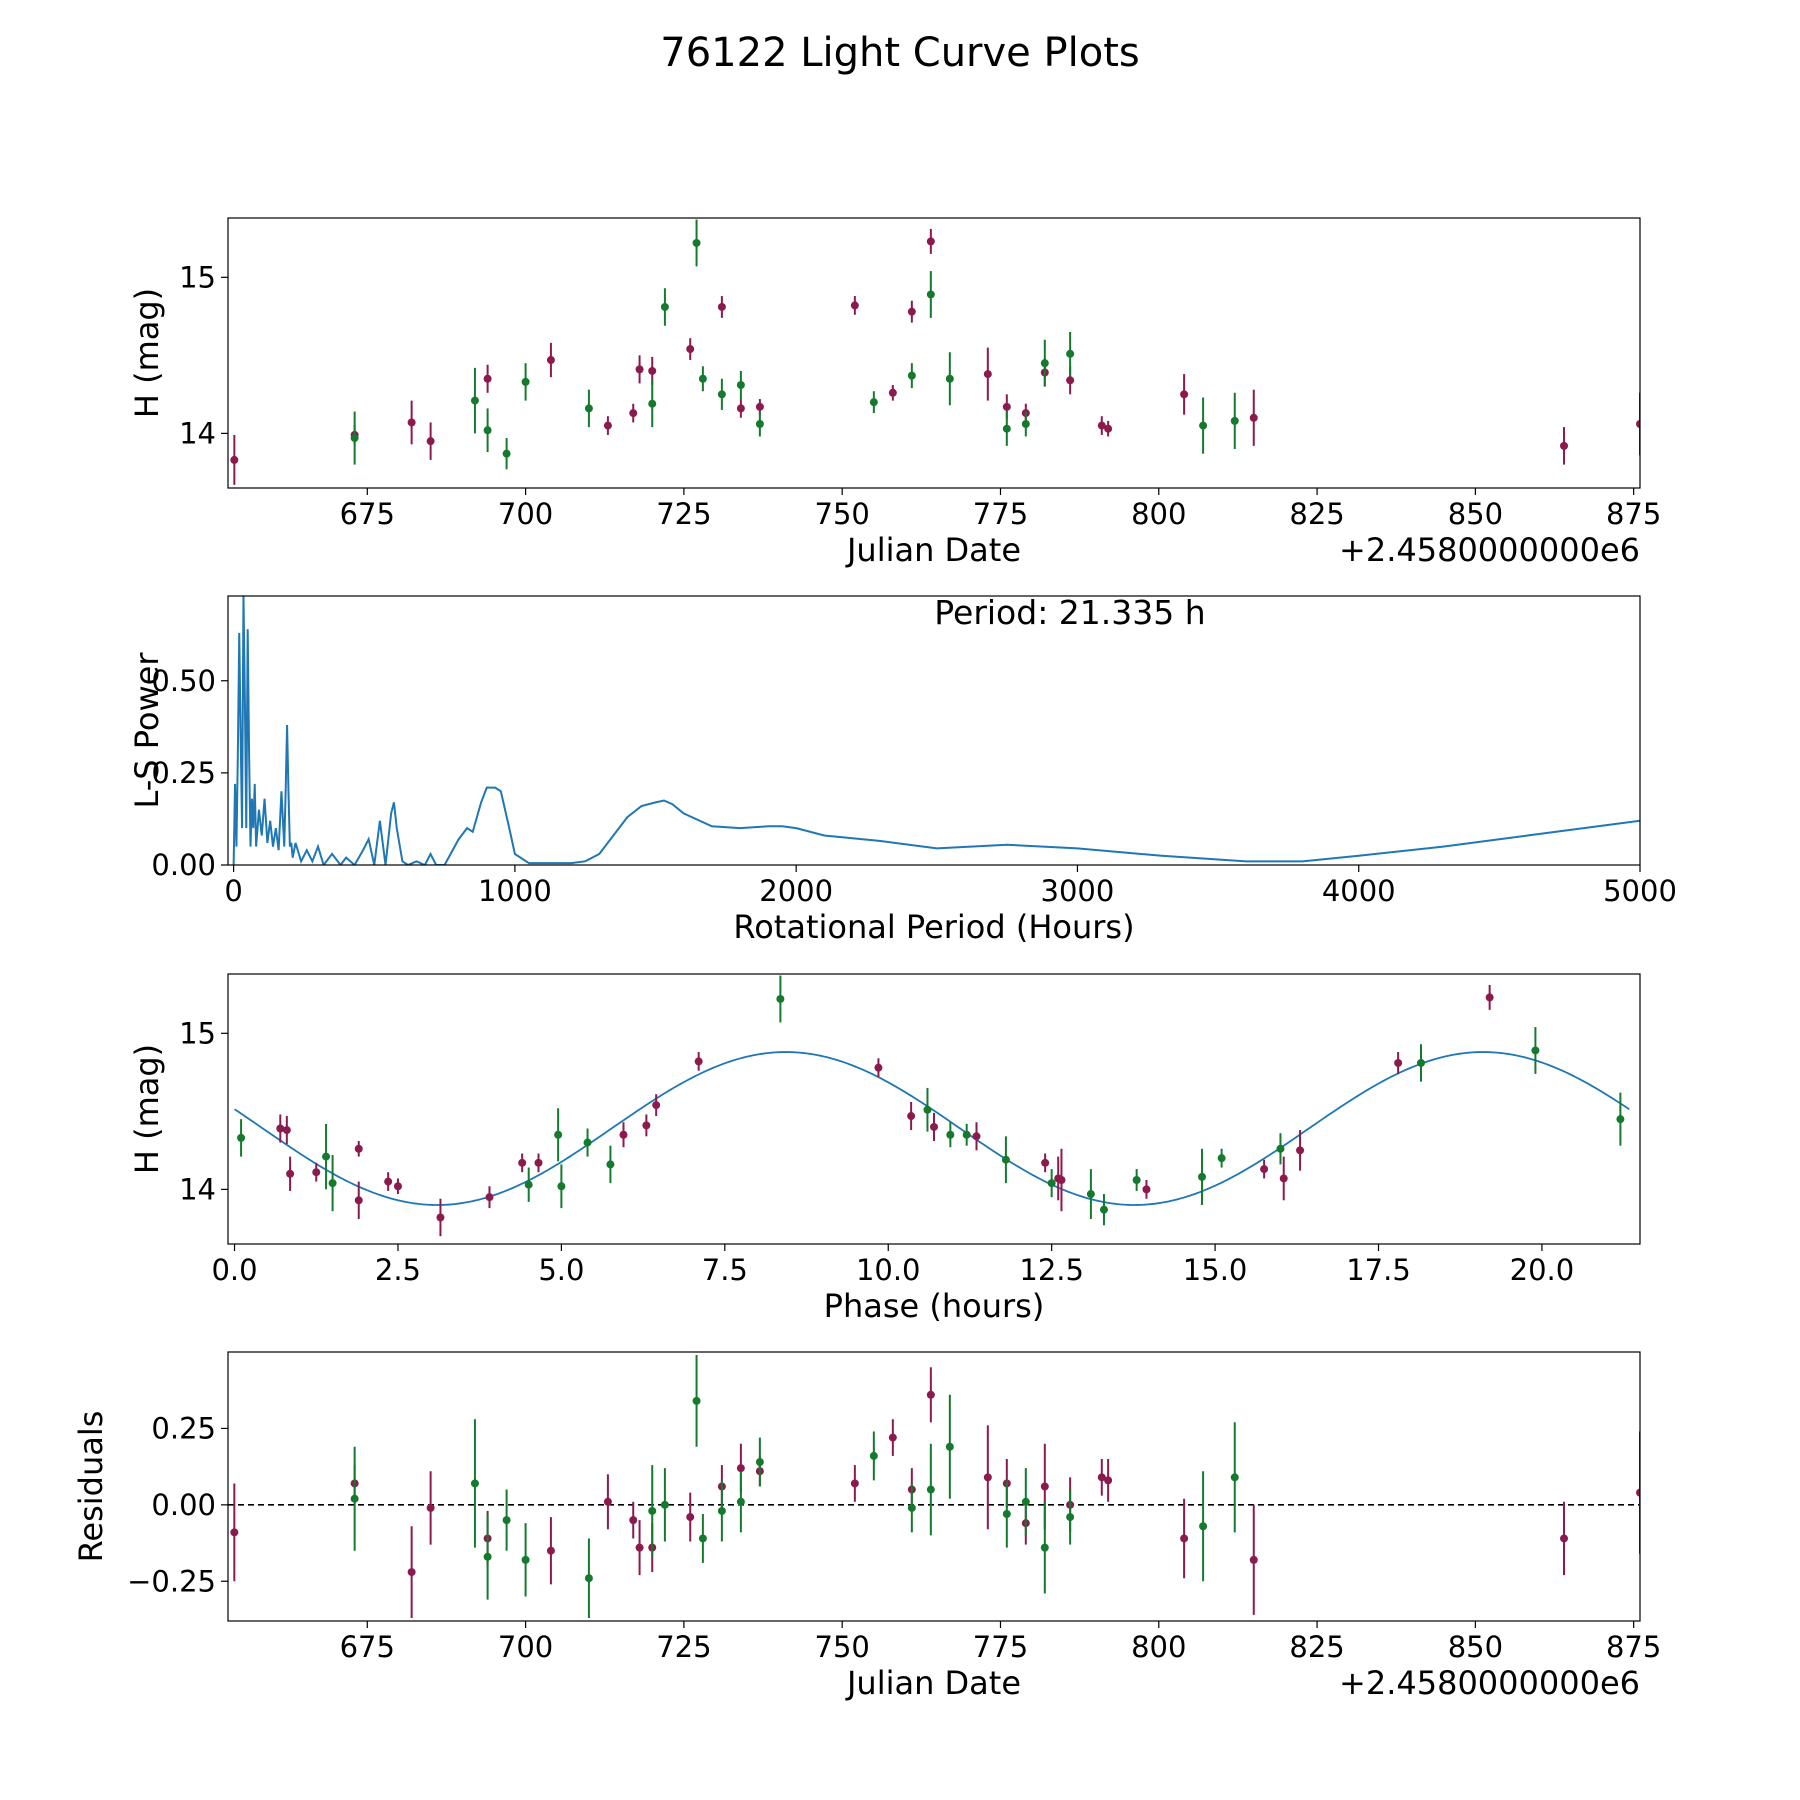 This screenshot has width=1800, height=1800. Describe the element at coordinates (1215, 1270) in the screenshot. I see `x-tick-label: 15.0` at that location.